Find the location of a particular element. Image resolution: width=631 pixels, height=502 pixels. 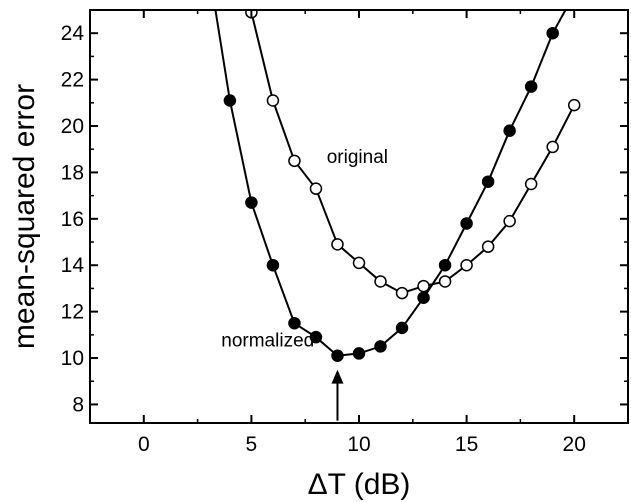

y-tick-label: 20 is located at coordinates (72, 126).